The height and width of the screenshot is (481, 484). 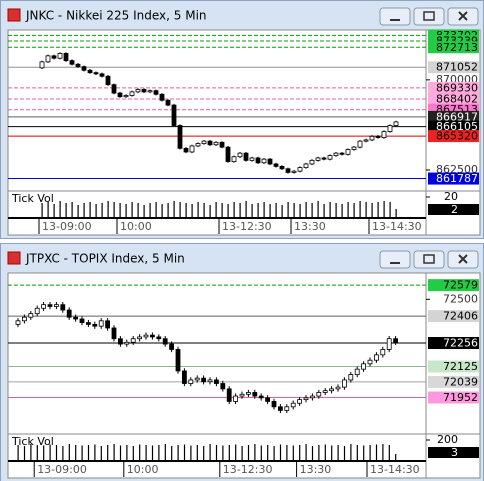 What do you see at coordinates (457, 99) in the screenshot?
I see `level-label: 868402` at bounding box center [457, 99].